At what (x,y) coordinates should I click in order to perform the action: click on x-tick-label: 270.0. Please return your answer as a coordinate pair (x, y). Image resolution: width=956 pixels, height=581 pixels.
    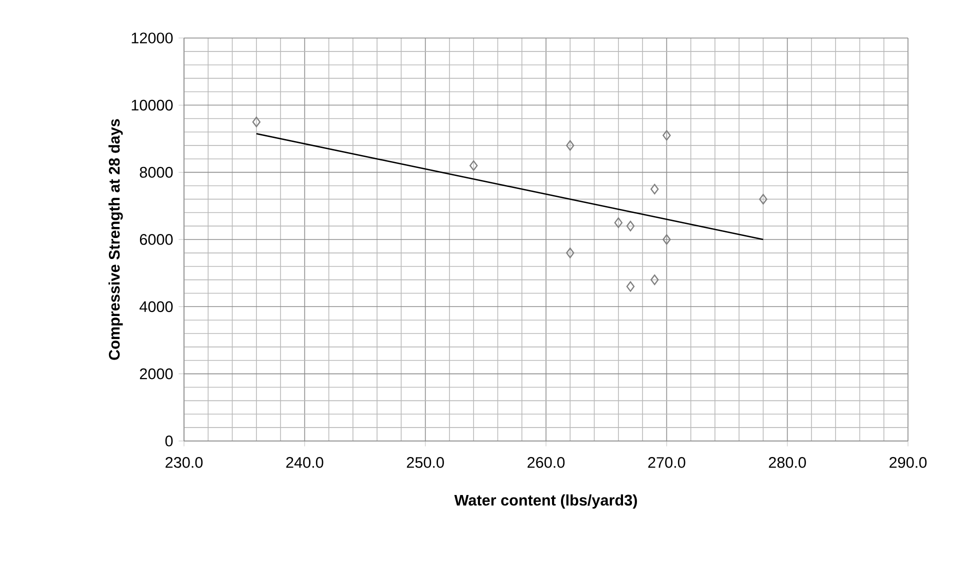
    Looking at the image, I should click on (667, 462).